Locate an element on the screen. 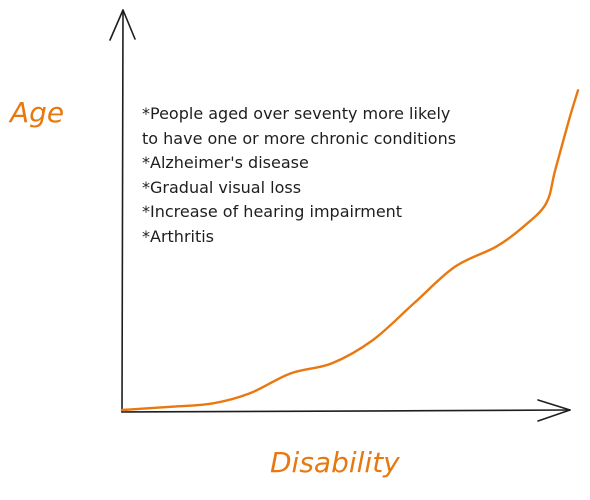  annotation-line: *Increase of hearing impairment is located at coordinates (272, 211).